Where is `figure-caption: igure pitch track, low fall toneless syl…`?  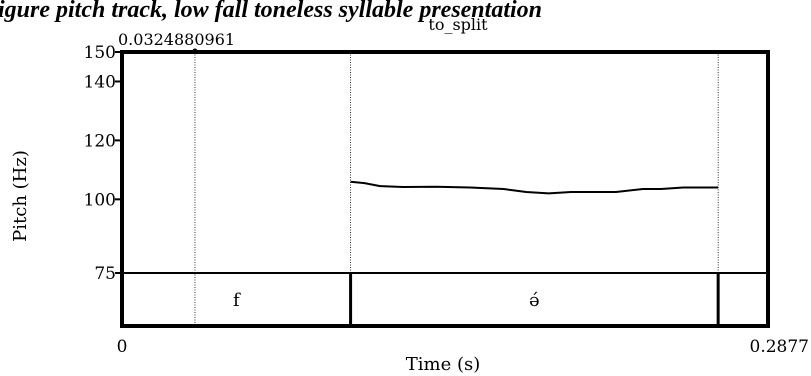
figure-caption: igure pitch track, low fall toneless syl… is located at coordinates (271, 11).